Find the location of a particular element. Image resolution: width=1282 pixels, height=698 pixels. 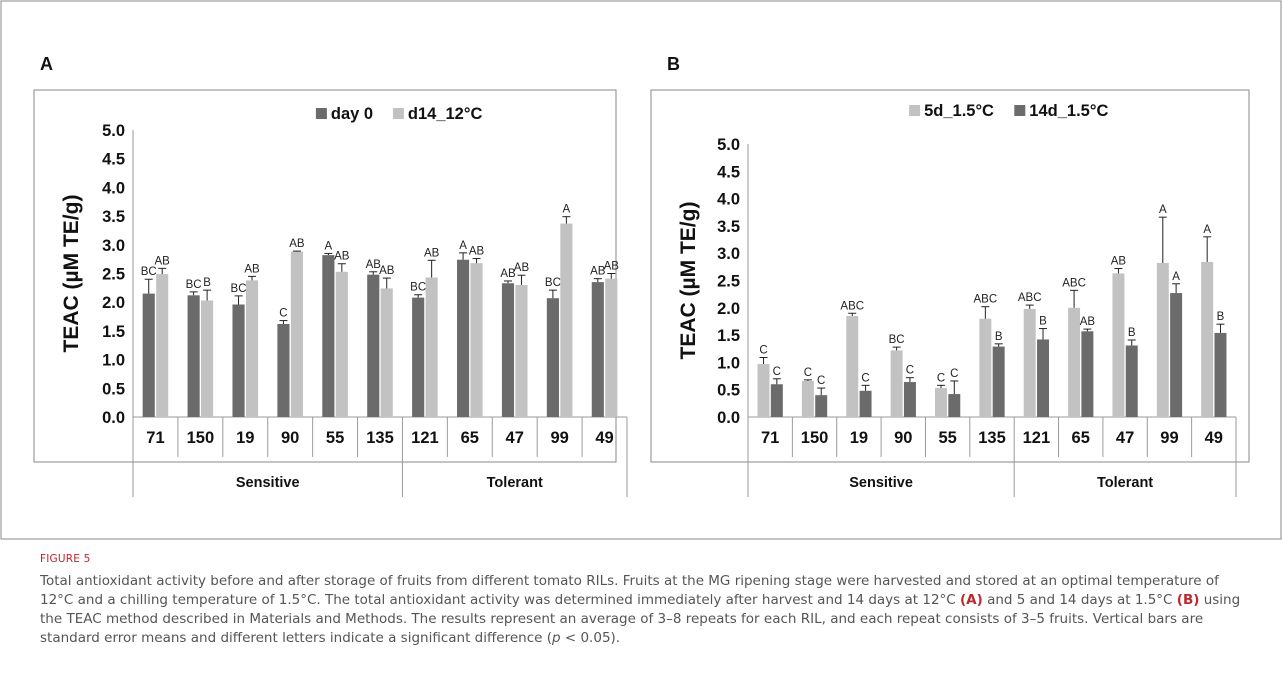

y-tick-label: 0.5 is located at coordinates (113, 389).